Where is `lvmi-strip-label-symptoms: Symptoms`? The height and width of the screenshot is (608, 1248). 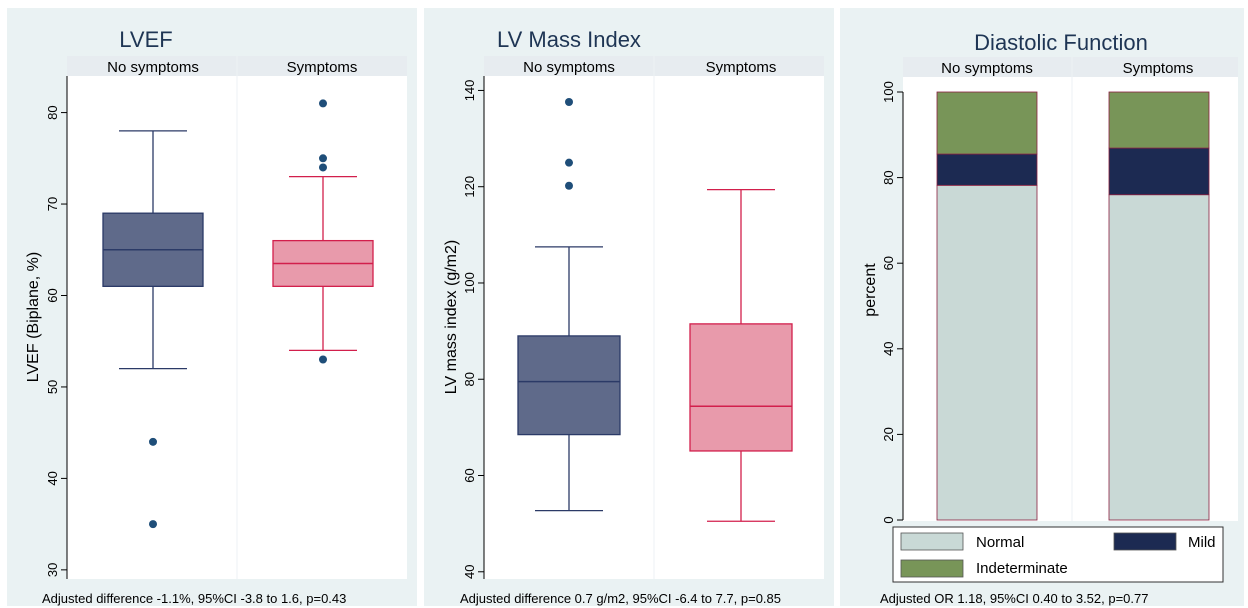 lvmi-strip-label-symptoms: Symptoms is located at coordinates (741, 67).